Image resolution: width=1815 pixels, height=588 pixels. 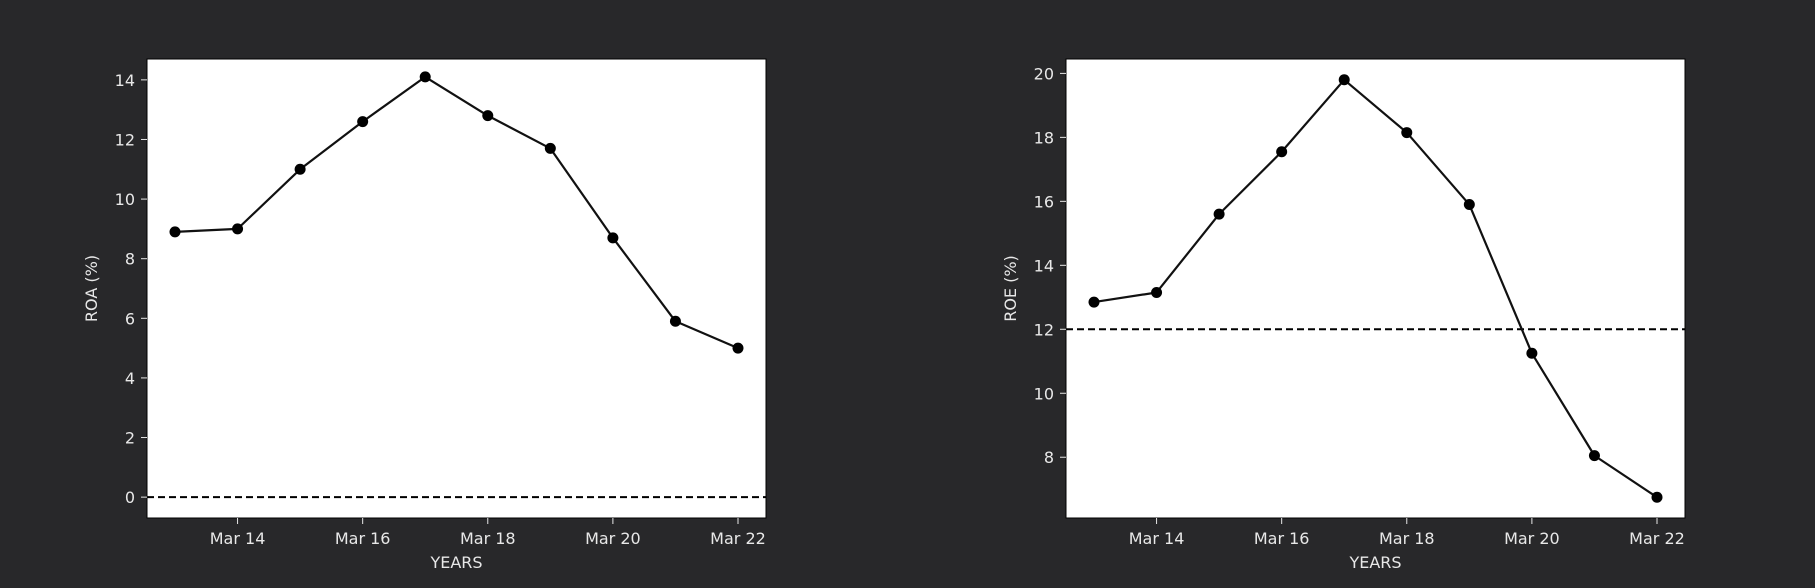 I want to click on y-tick-label: 2, so click(x=130, y=438).